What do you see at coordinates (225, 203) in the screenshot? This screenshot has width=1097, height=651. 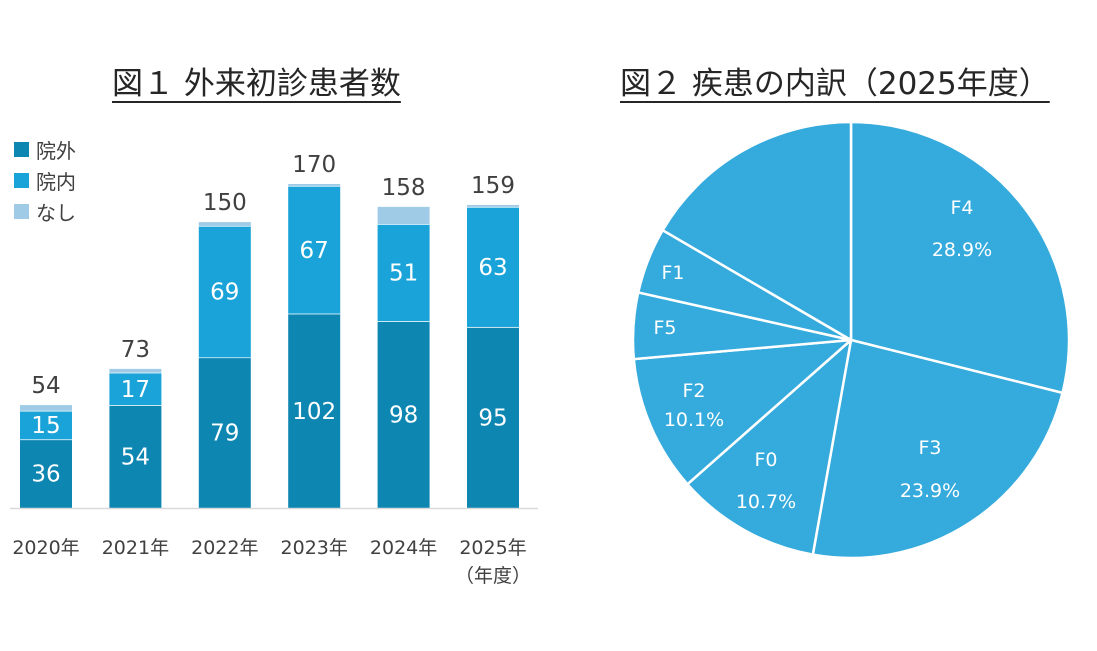 I see `bar-total-label: 150` at bounding box center [225, 203].